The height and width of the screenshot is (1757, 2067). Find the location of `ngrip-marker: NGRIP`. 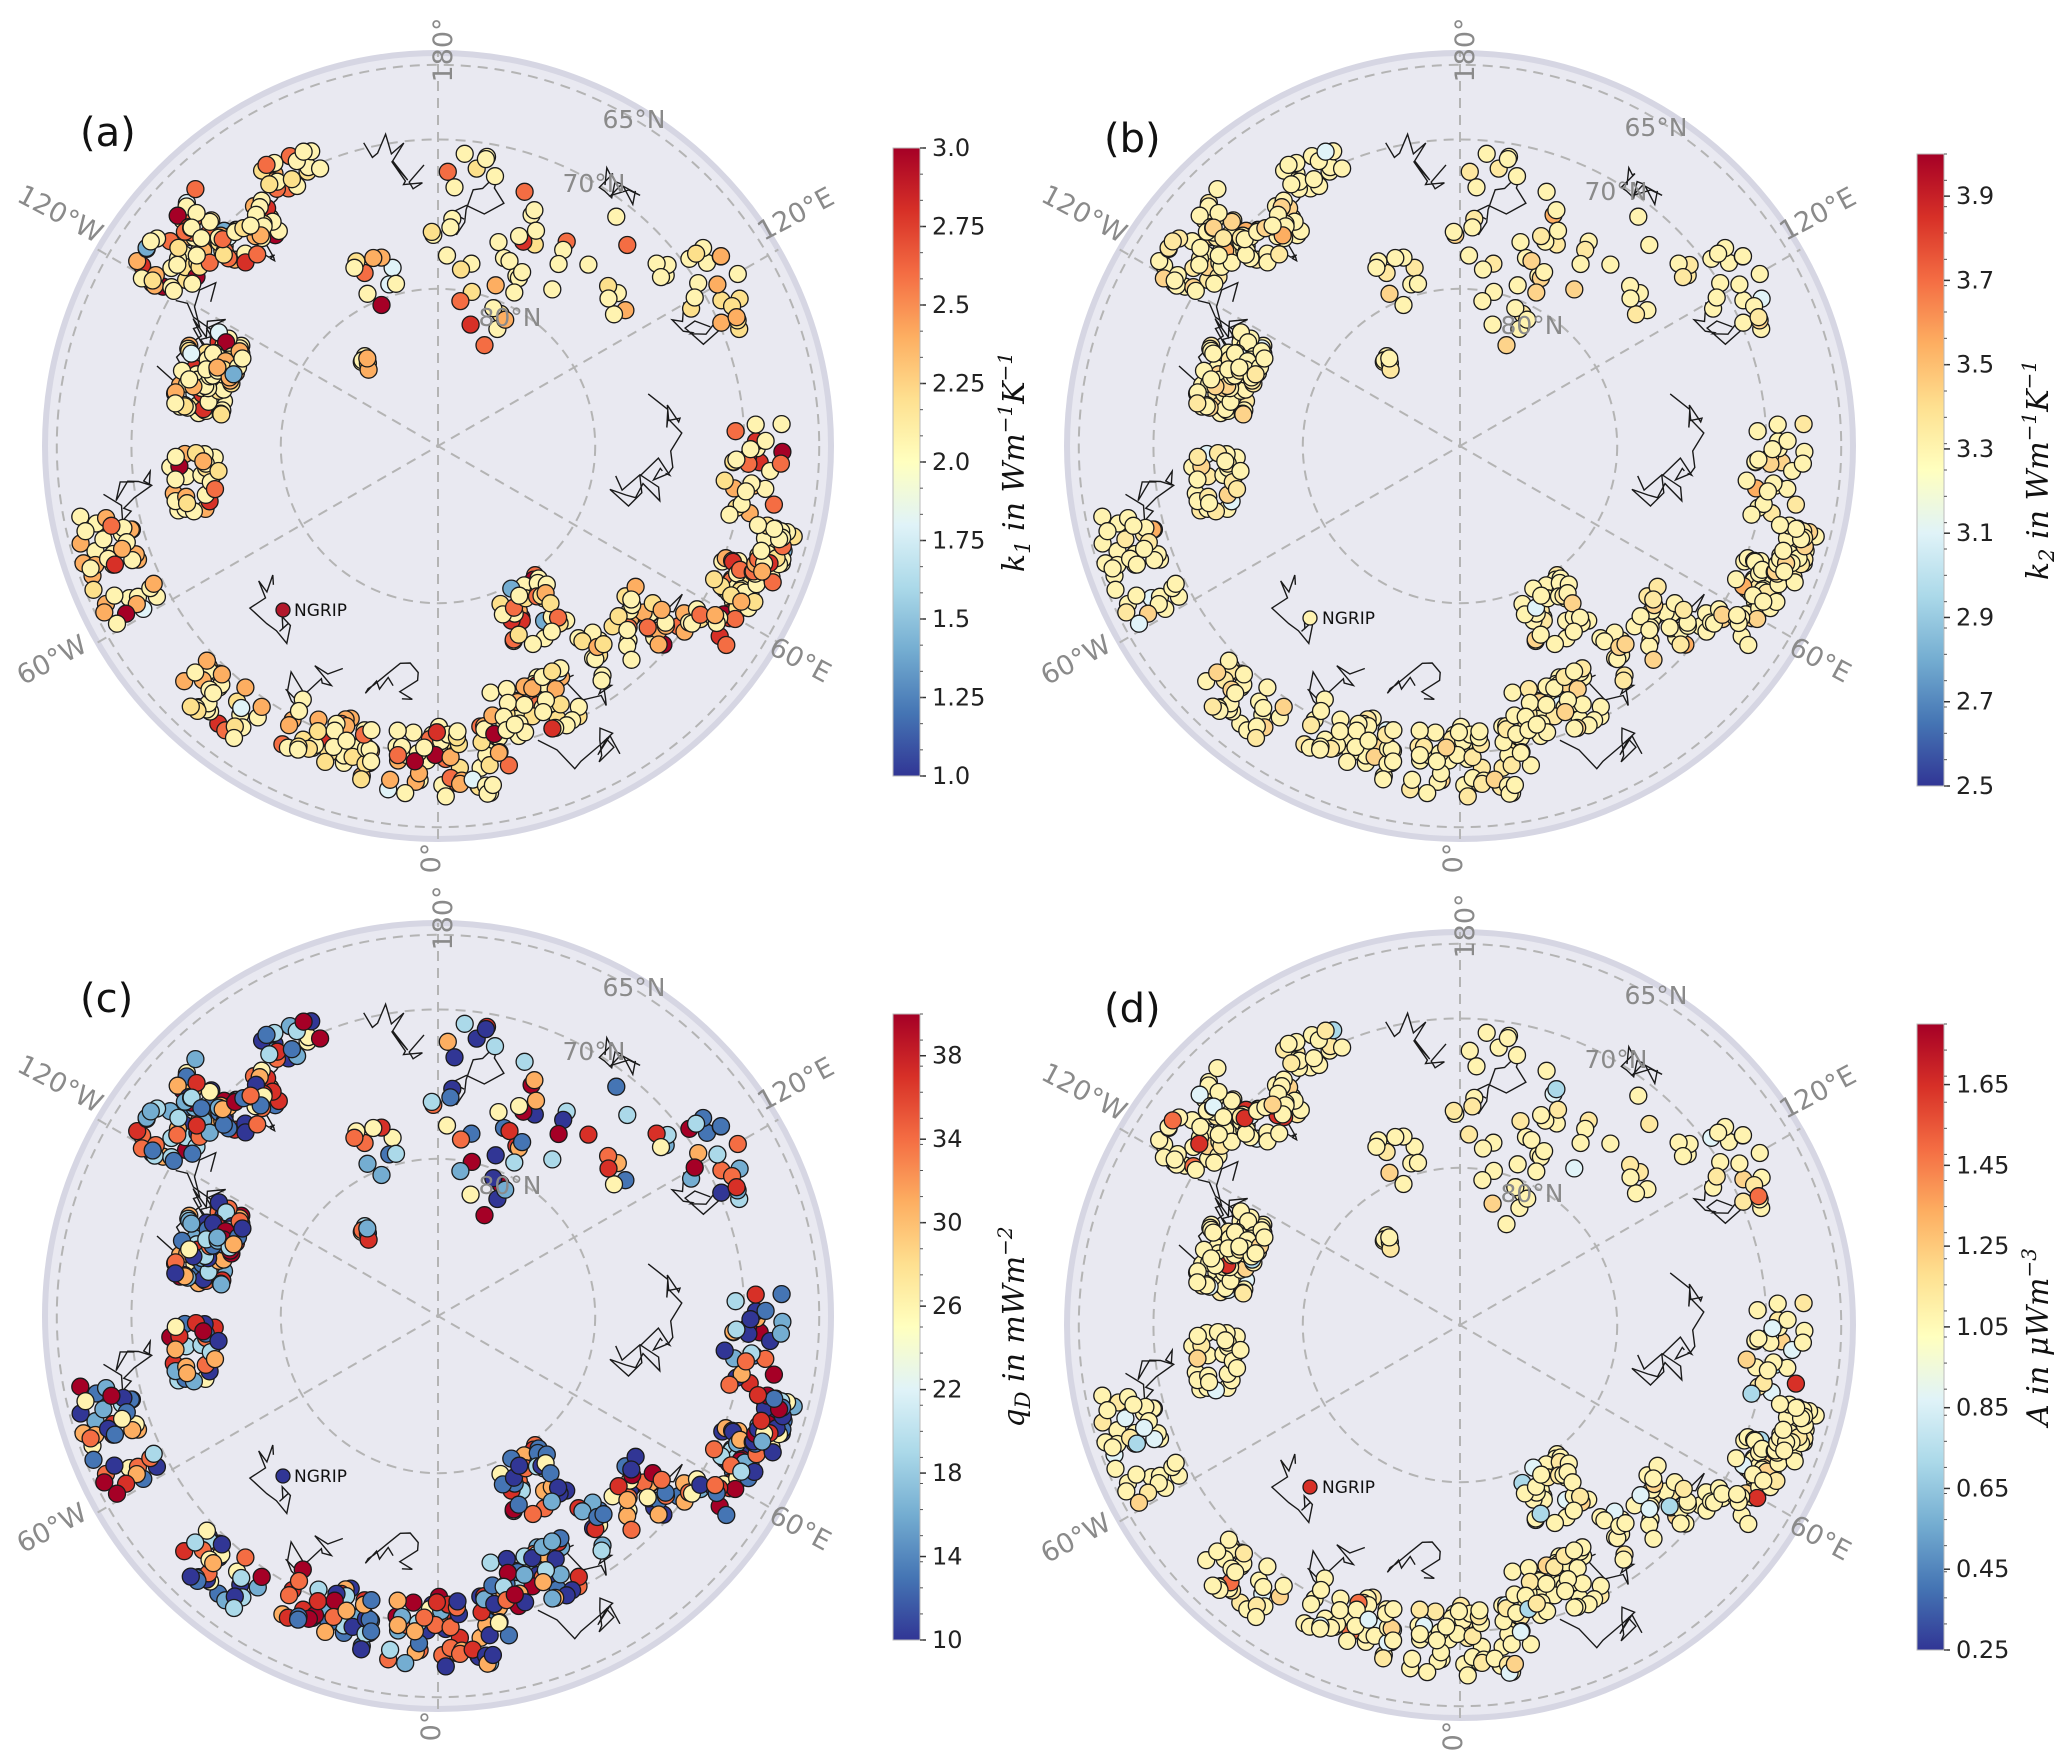

ngrip-marker: NGRIP is located at coordinates (311, 611).